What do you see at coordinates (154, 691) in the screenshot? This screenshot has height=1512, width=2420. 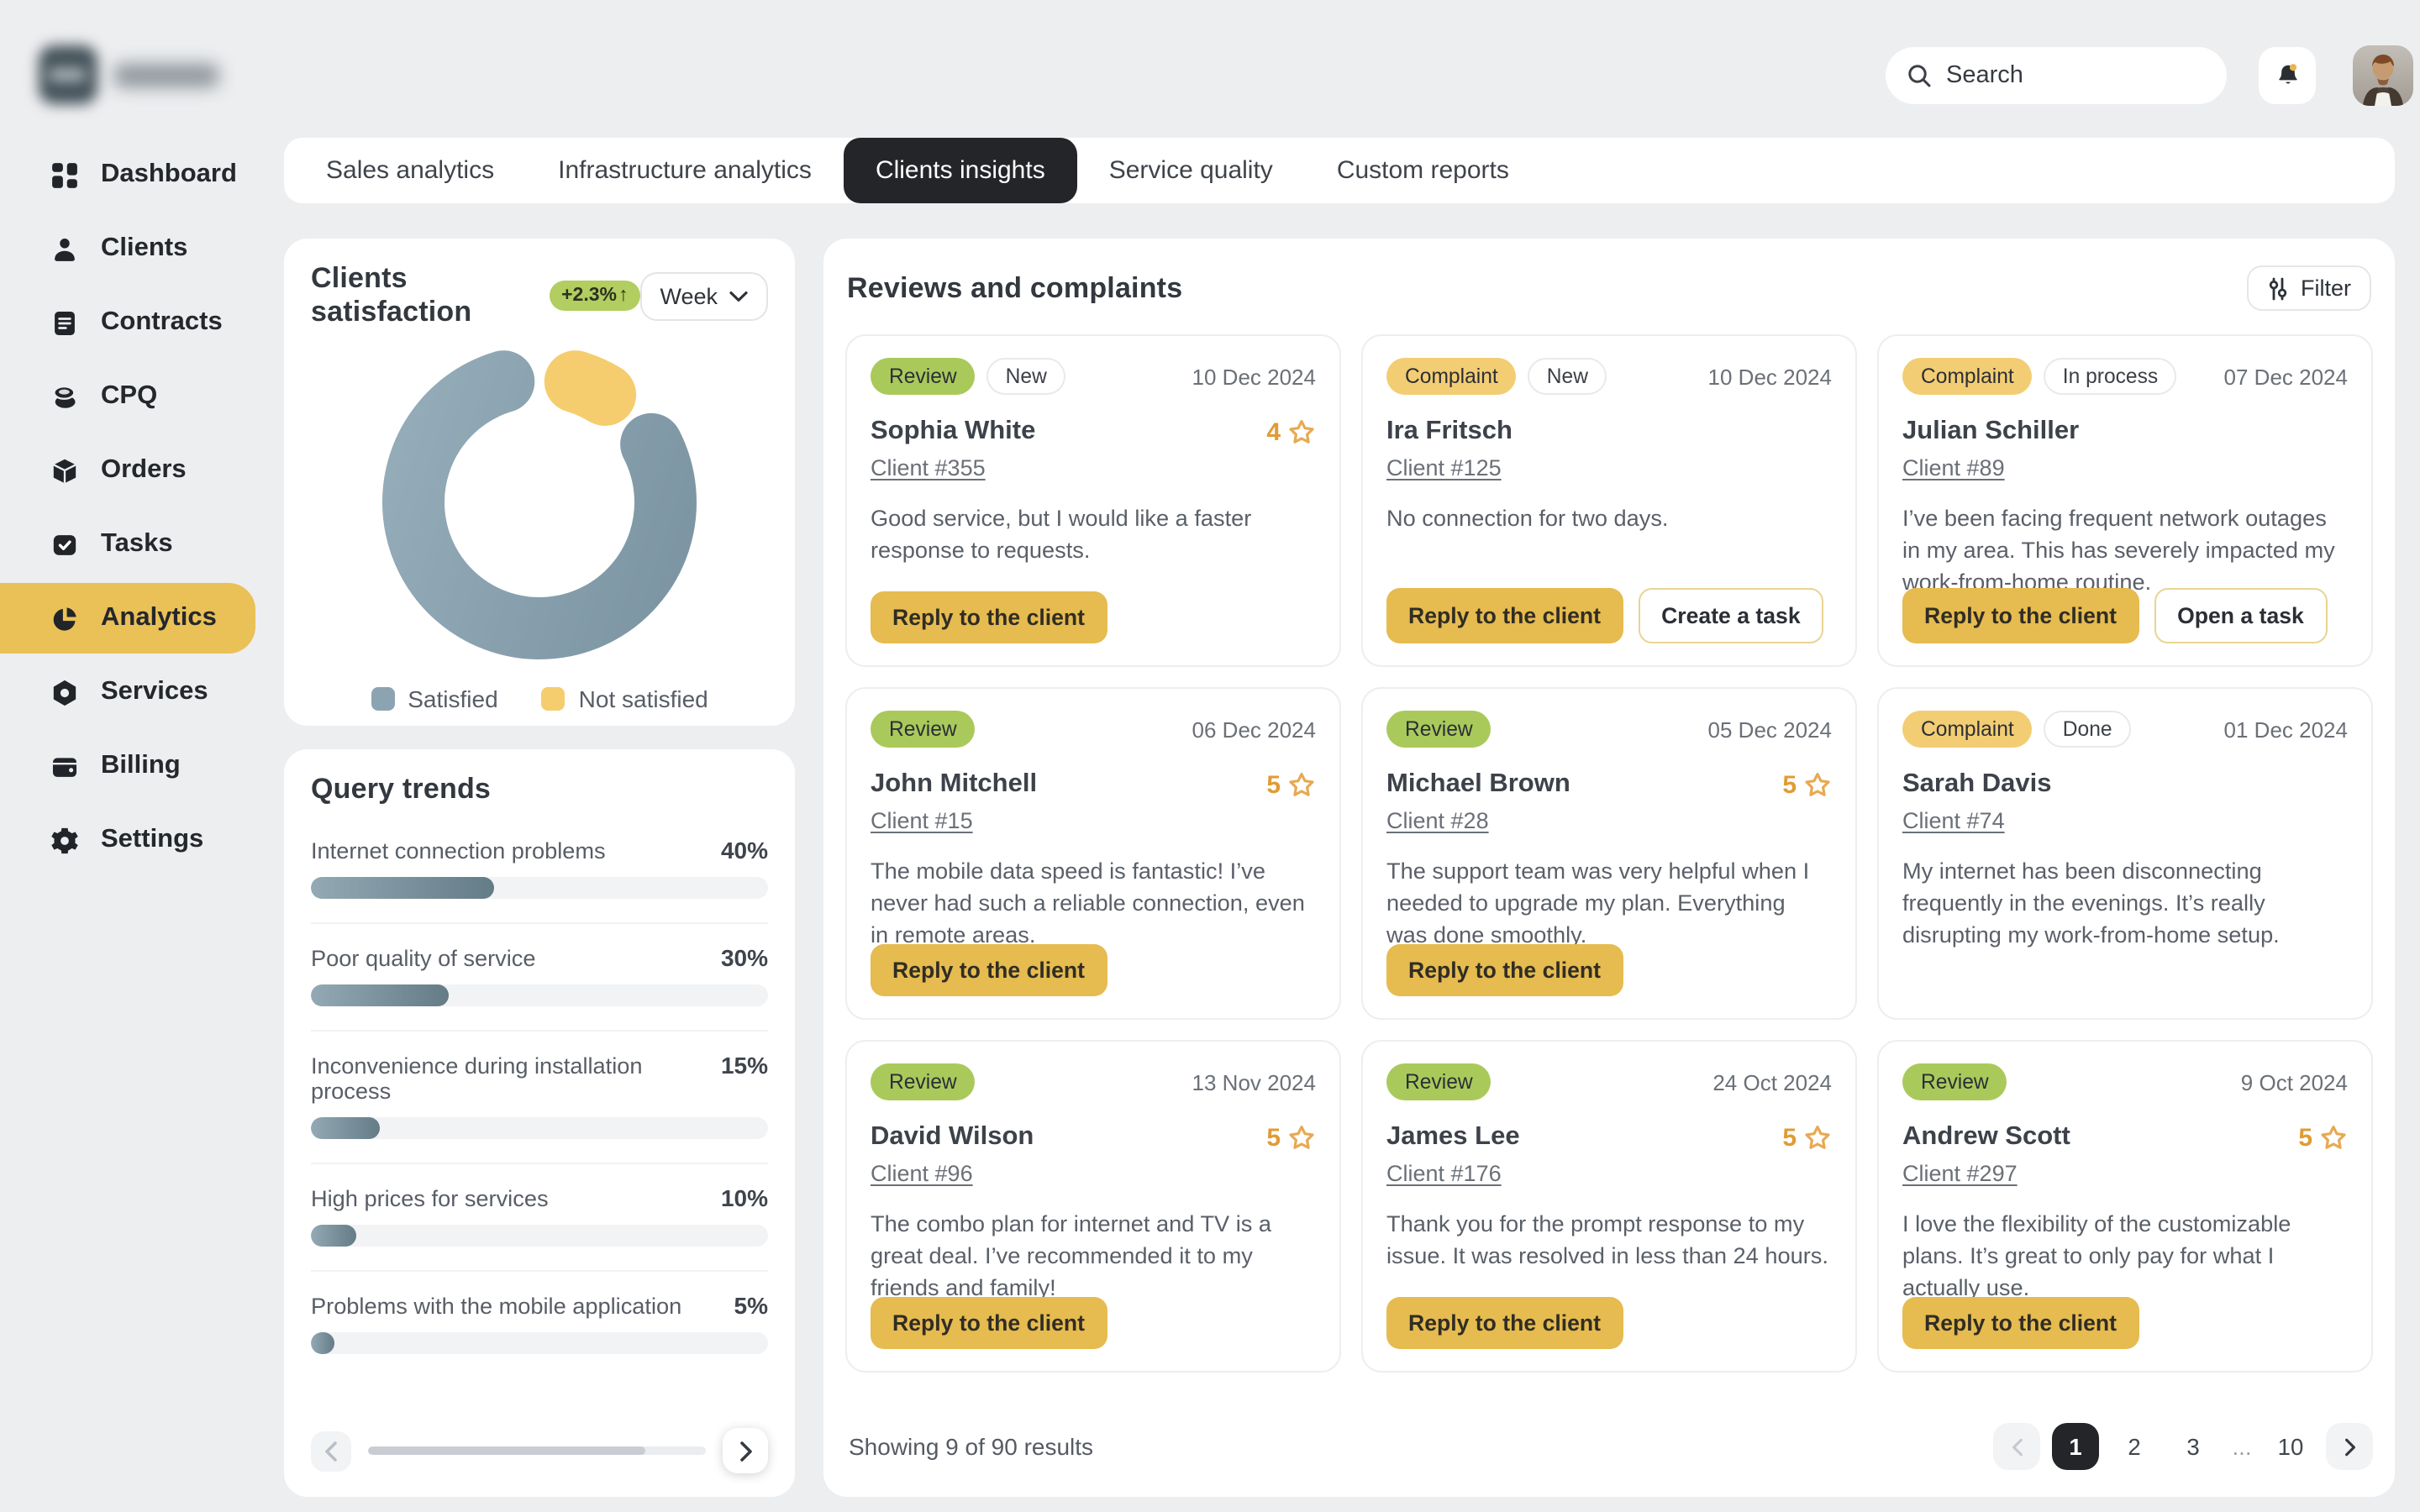 I see `sidebar-item-label: Services` at bounding box center [154, 691].